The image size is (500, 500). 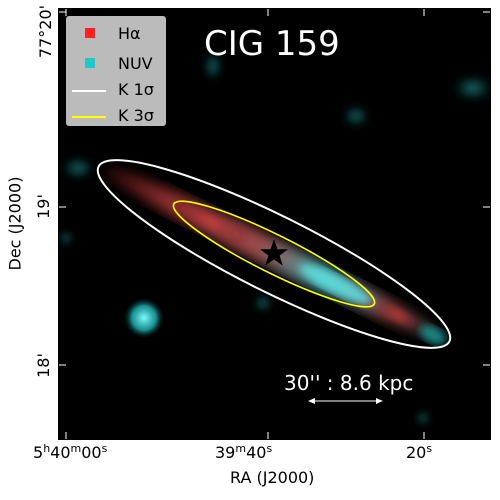 What do you see at coordinates (89, 117) in the screenshot?
I see `legend-line-k3sigma` at bounding box center [89, 117].